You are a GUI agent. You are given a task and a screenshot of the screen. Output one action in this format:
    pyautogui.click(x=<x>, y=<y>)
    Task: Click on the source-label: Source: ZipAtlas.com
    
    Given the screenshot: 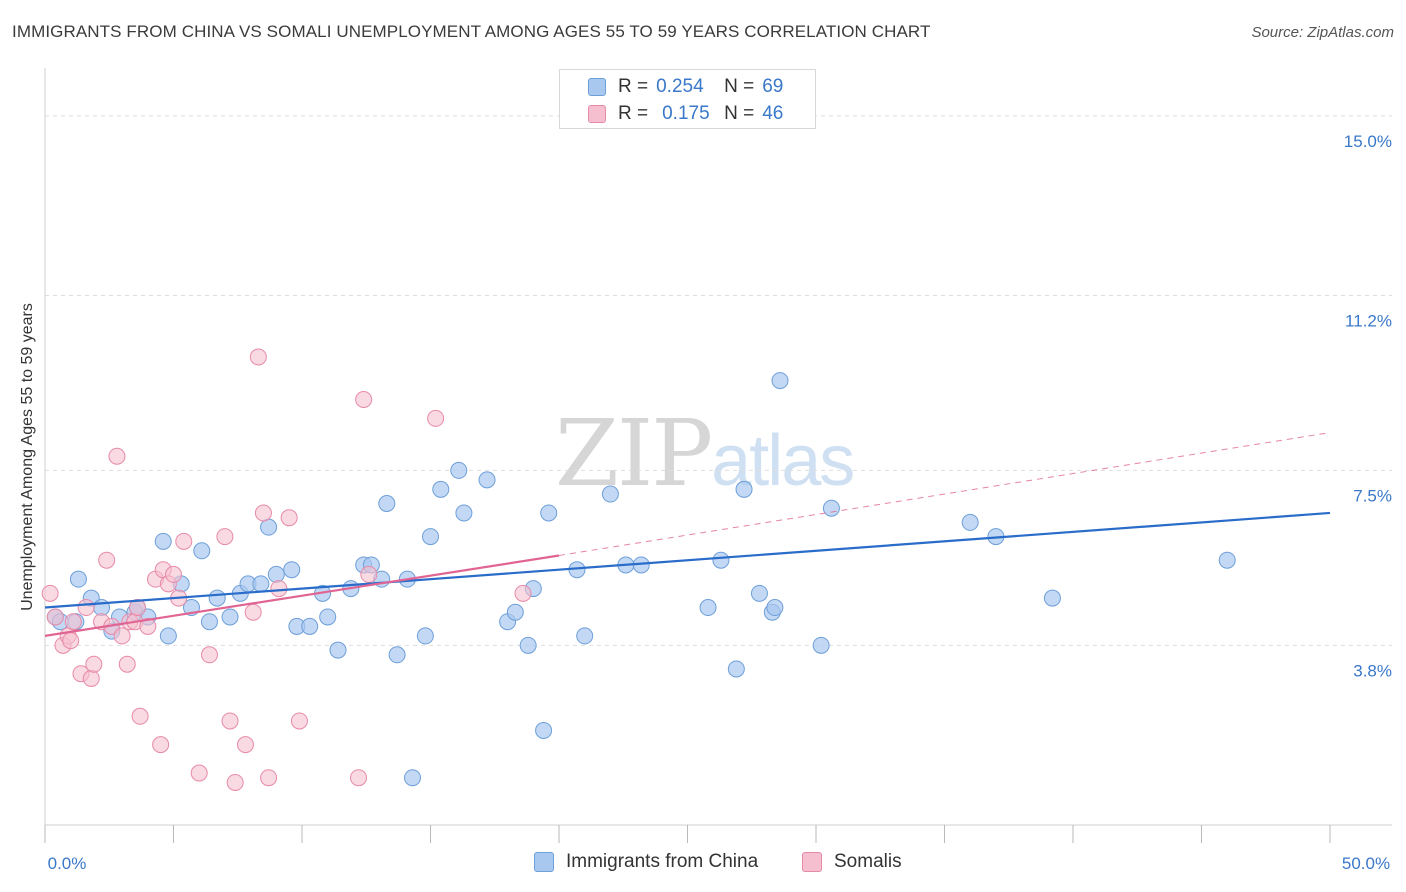 What is the action you would take?
    pyautogui.click(x=1322, y=32)
    